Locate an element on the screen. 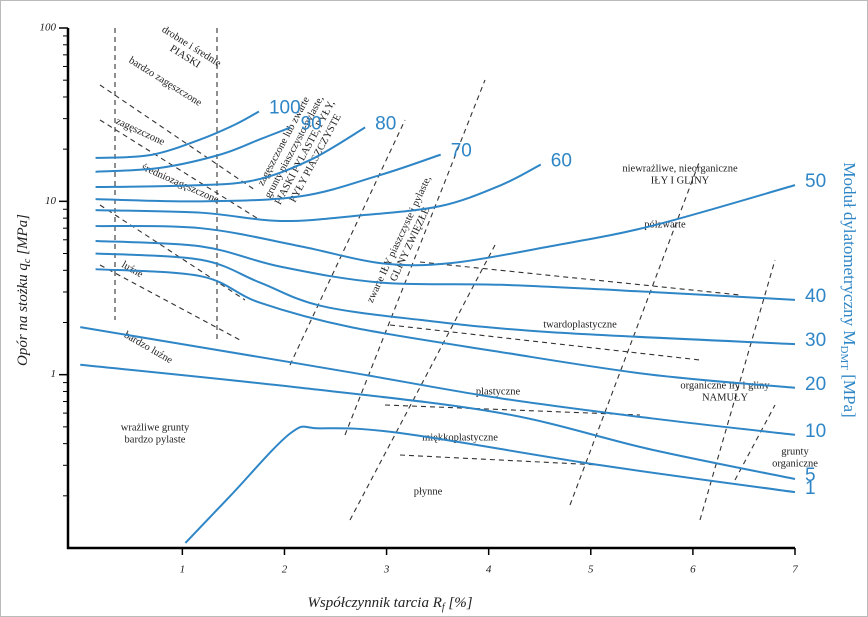  y-axis-title: Opór na stożku qc [MPa] is located at coordinates (24, 290).